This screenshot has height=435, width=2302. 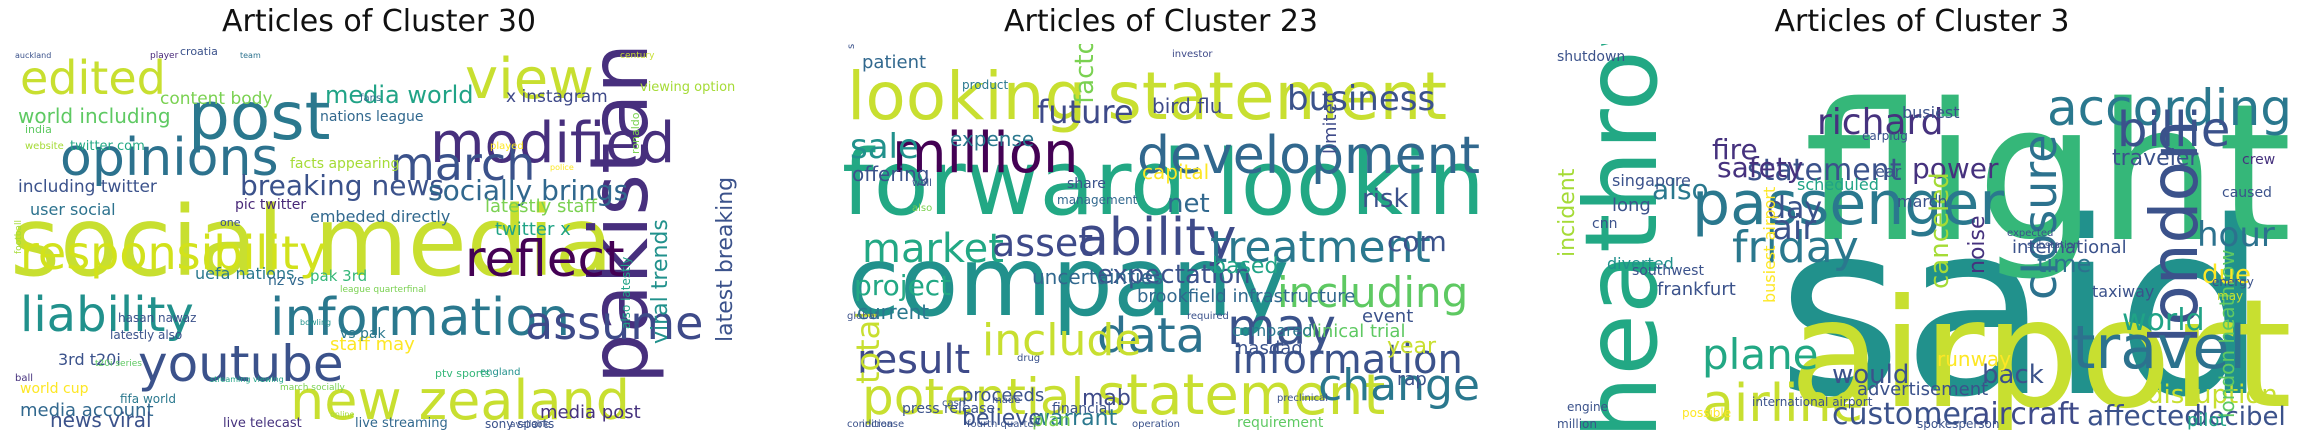 What do you see at coordinates (463, 373) in the screenshot?
I see `word-ptv-sports: ptv sports` at bounding box center [463, 373].